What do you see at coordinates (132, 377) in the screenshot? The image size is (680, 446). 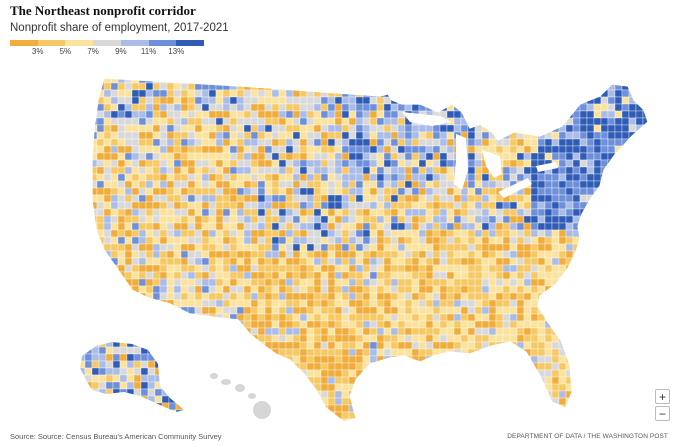 I see `alaska-mosaic` at bounding box center [132, 377].